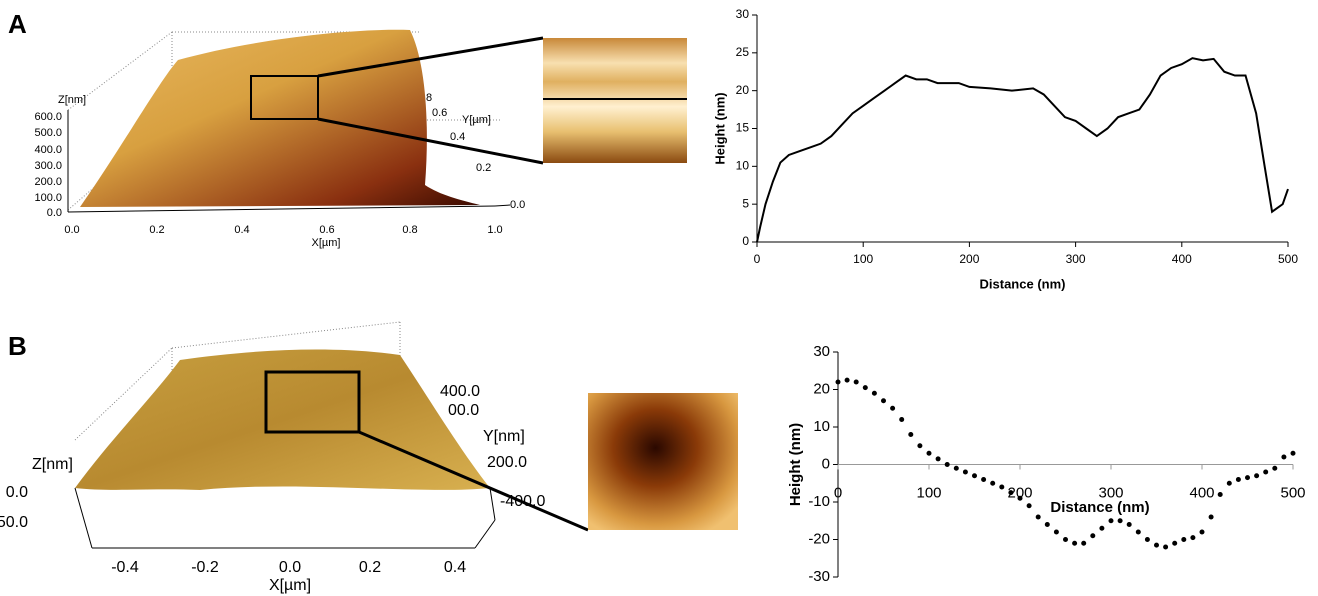  Describe the element at coordinates (439, 113) in the screenshot. I see `y-tick-label: 0.6` at that location.